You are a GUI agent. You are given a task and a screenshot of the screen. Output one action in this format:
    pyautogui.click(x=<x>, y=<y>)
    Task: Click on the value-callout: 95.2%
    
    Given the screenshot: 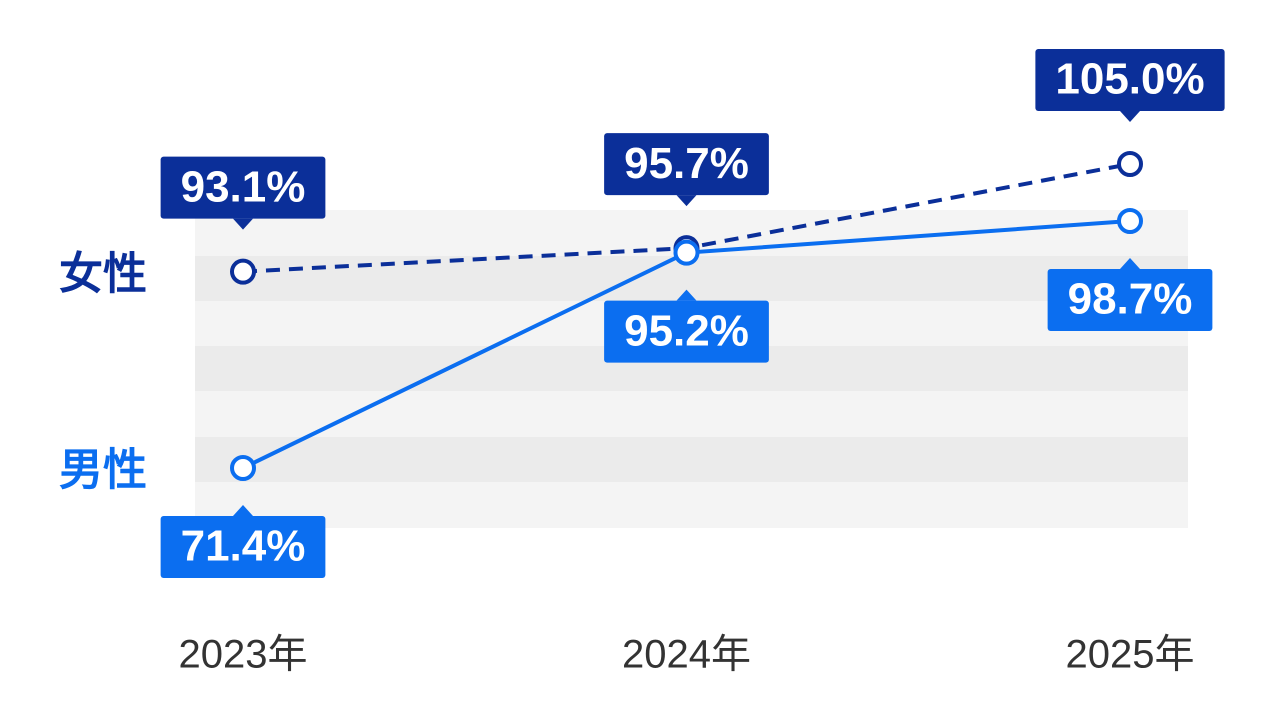 What is the action you would take?
    pyautogui.click(x=686, y=326)
    